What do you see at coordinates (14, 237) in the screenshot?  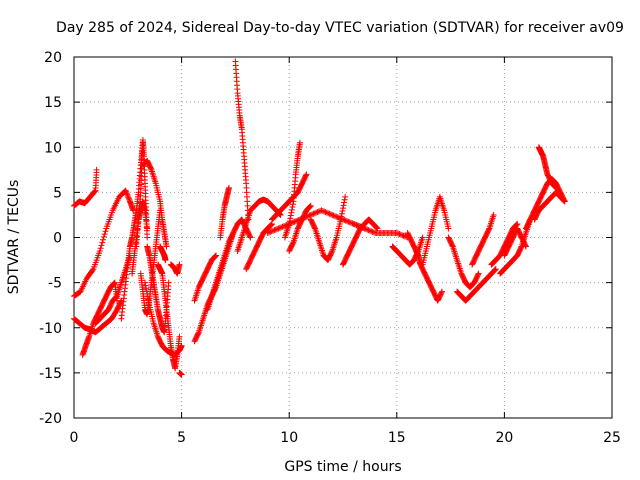 I see `y-axis-label: SDTVAR / TECUs` at bounding box center [14, 237].